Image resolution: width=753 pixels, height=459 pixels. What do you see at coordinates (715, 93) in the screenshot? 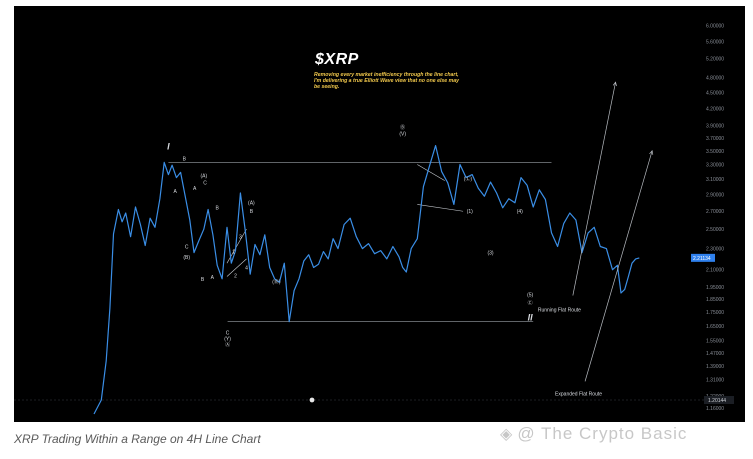
I see `y-tick-label: 4.50000` at bounding box center [715, 93].